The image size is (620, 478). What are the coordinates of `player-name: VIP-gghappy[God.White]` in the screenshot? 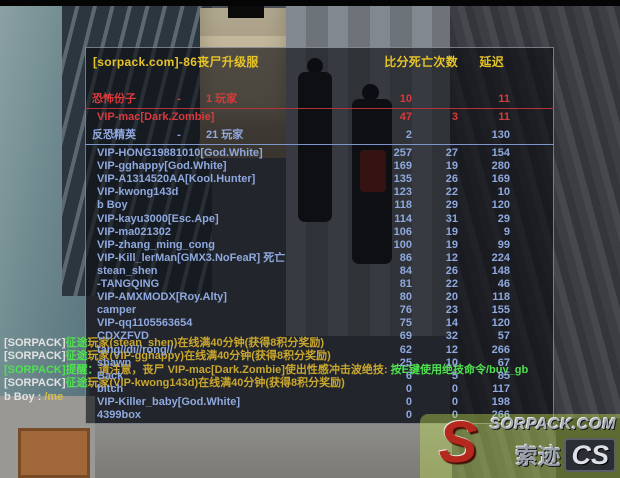 It's located at (162, 166).